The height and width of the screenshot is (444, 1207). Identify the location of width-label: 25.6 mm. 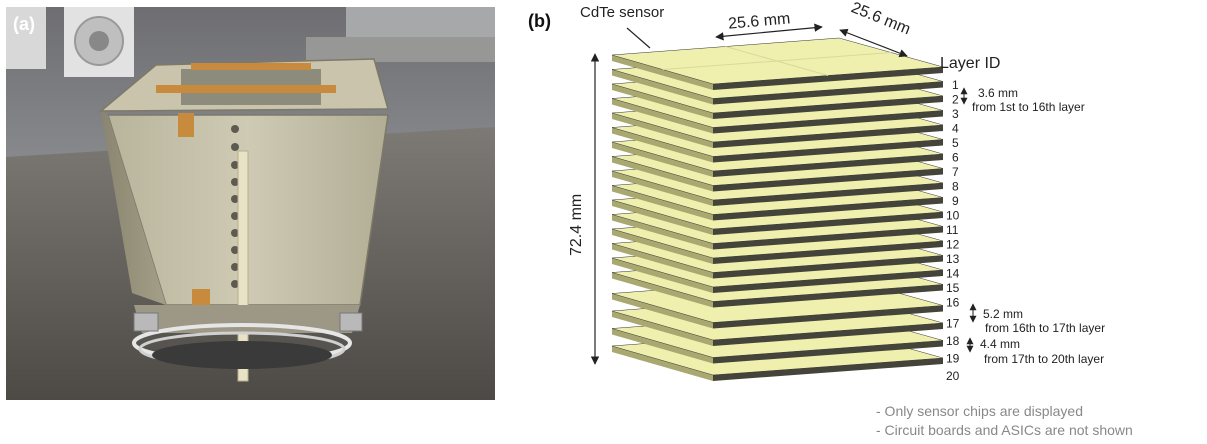
(759, 21).